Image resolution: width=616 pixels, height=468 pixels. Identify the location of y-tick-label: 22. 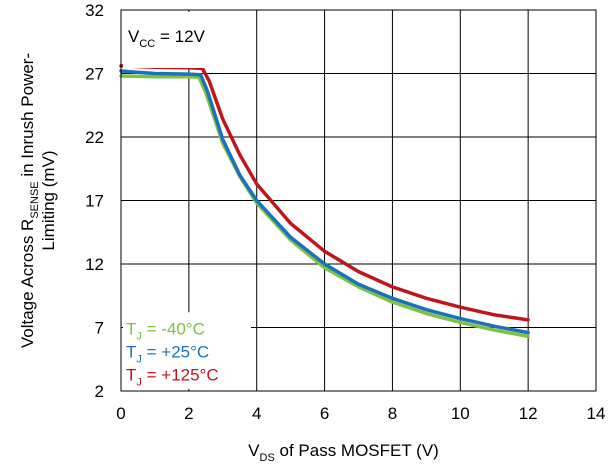
(94, 137).